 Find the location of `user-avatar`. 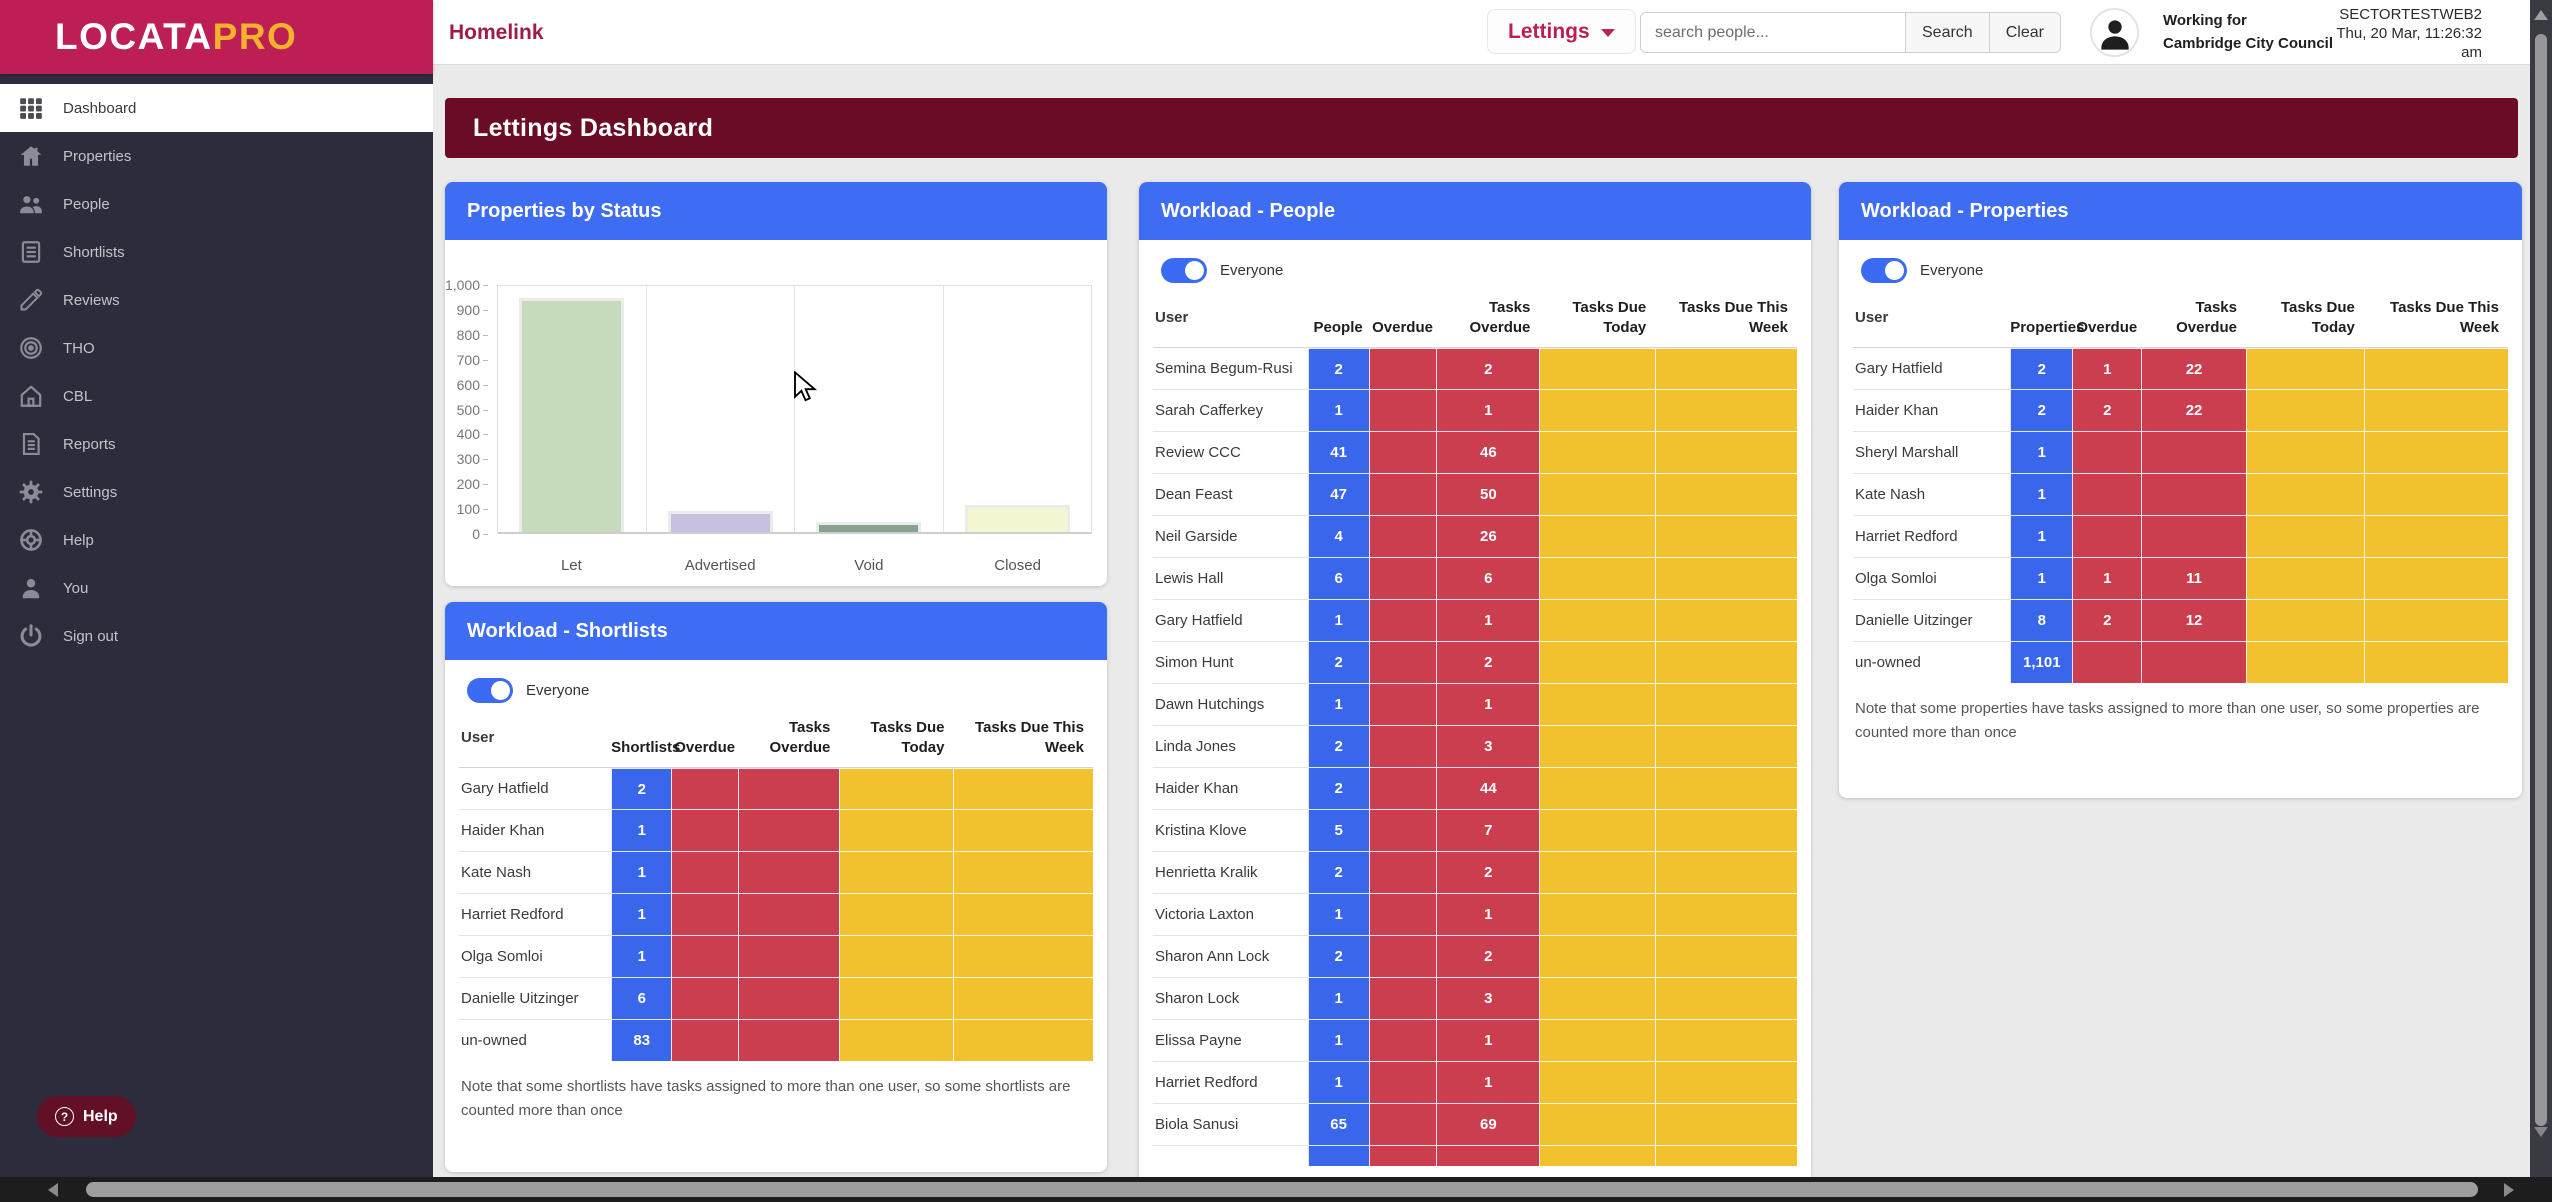

user-avatar is located at coordinates (2114, 32).